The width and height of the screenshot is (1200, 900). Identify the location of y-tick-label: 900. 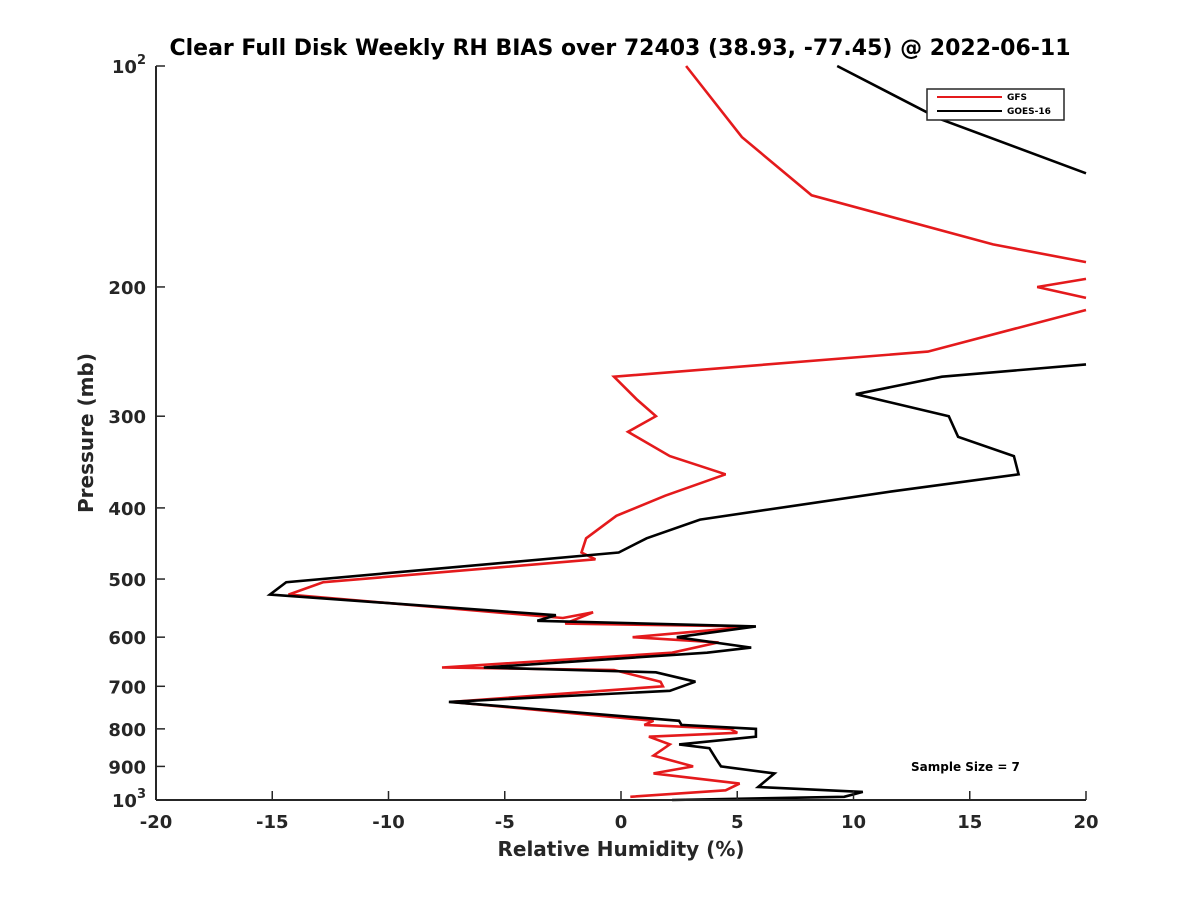
(127, 767).